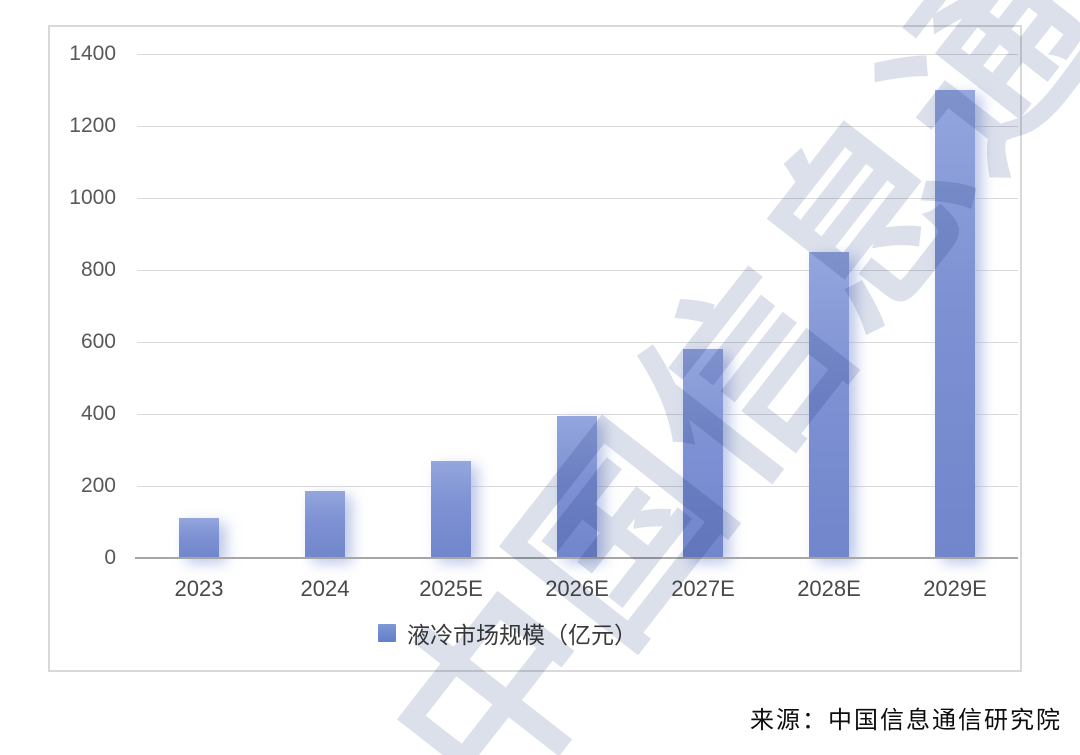 The width and height of the screenshot is (1080, 755). Describe the element at coordinates (98, 269) in the screenshot. I see `y-tick-label: 800` at that location.